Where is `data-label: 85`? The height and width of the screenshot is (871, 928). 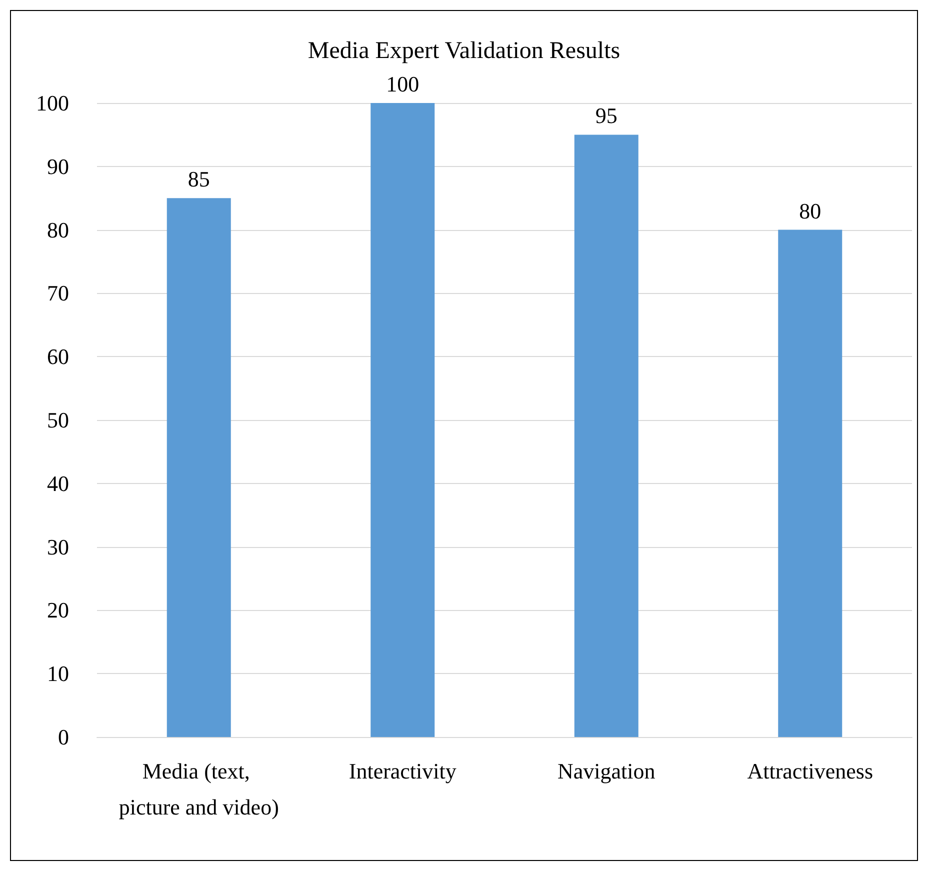 data-label: 85 is located at coordinates (199, 179).